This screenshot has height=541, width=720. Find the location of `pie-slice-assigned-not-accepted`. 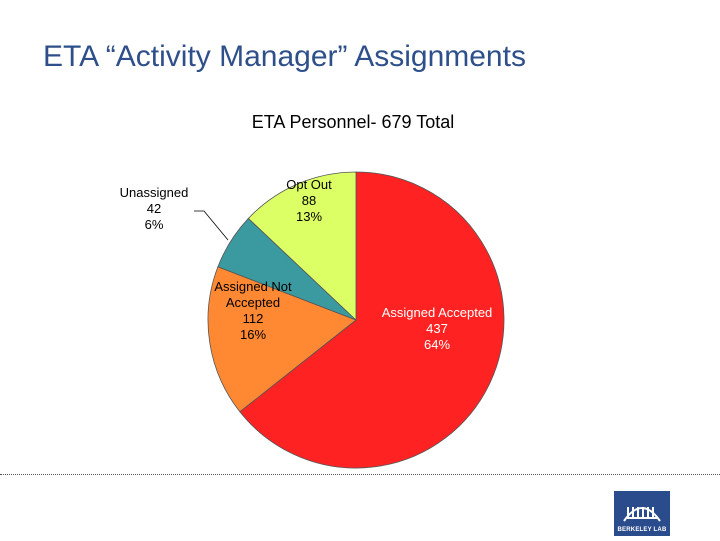

pie-slice-assigned-not-accepted is located at coordinates (282, 339).